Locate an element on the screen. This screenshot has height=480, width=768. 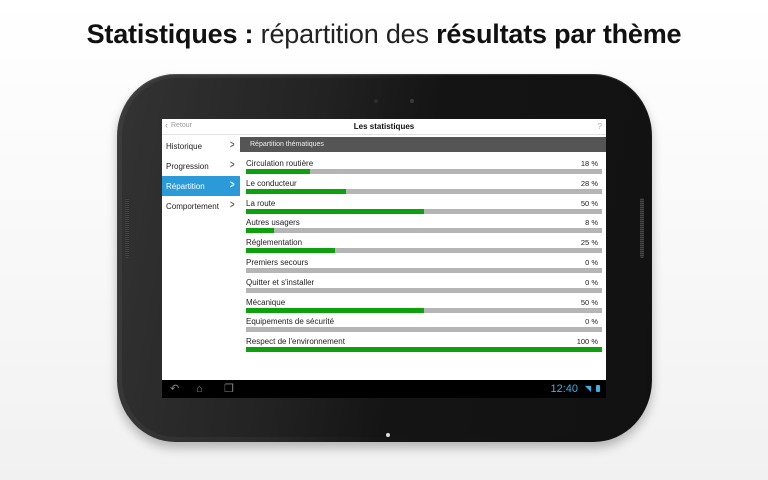
chevron-left-icon: ‹ is located at coordinates (166, 125).